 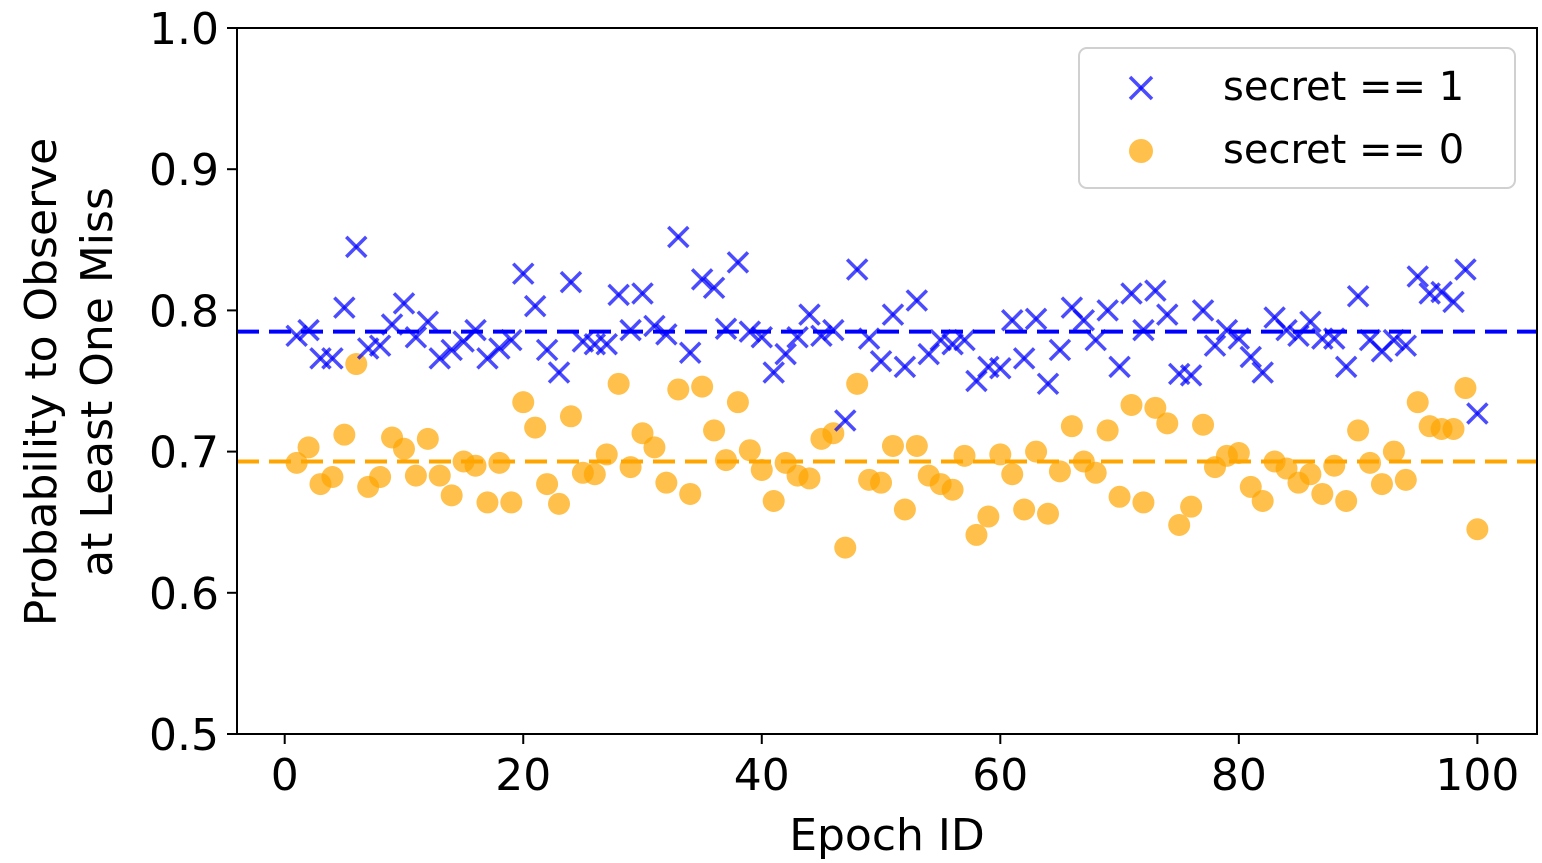 I want to click on y-axis-label-line-1: Probability to Observe, so click(x=41, y=382).